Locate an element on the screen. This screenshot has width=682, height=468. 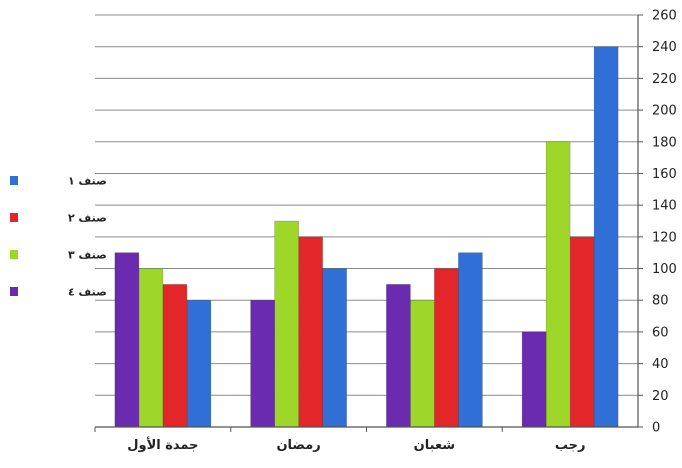
legend-label: صنف ٢ is located at coordinates (87, 218).